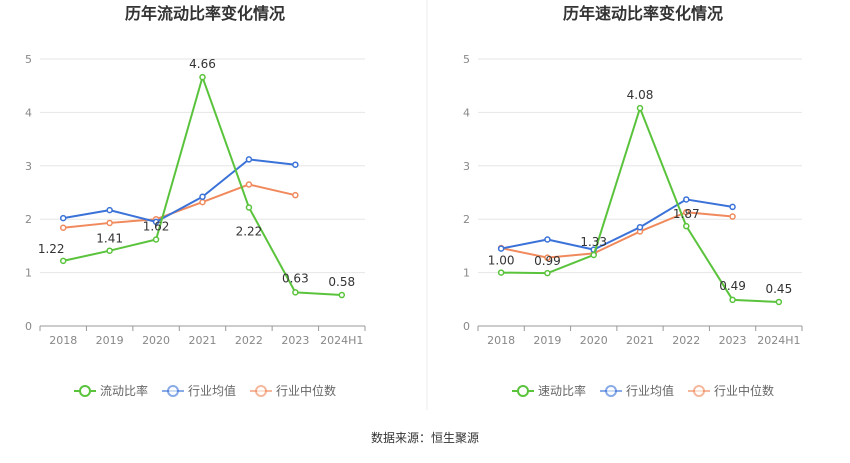 Image resolution: width=850 pixels, height=463 pixels. I want to click on data-label: 0.45, so click(778, 289).